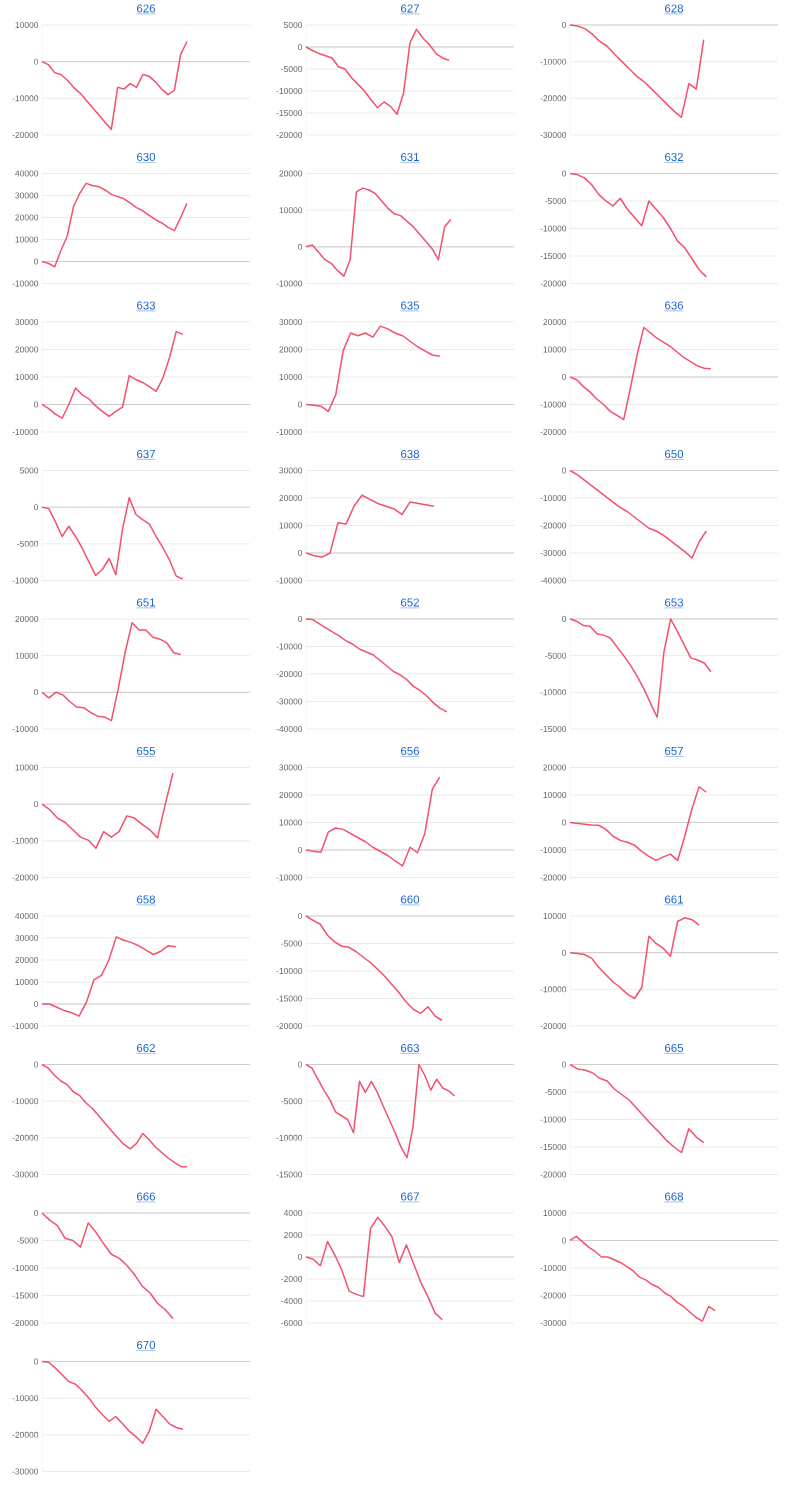 This screenshot has width=800, height=1504. What do you see at coordinates (674, 156) in the screenshot?
I see `chart-title: 632` at bounding box center [674, 156].